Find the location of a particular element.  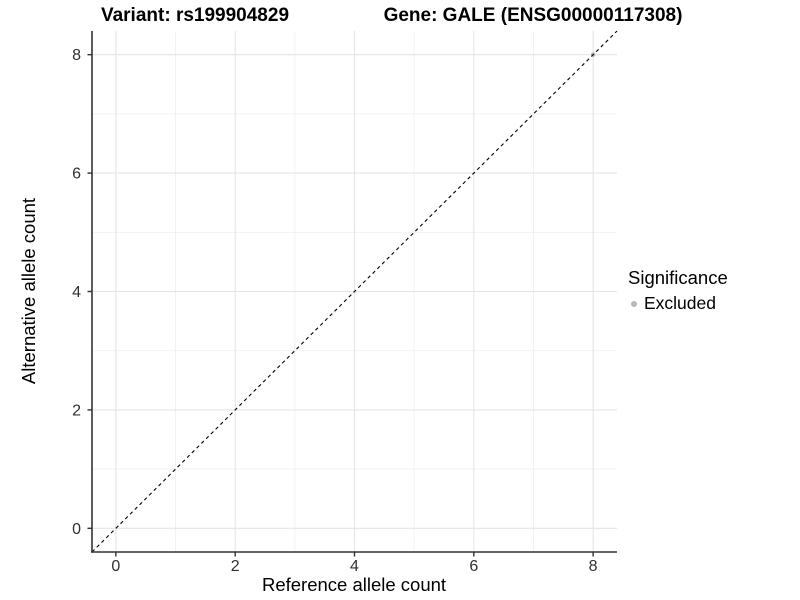

x-tick-label: 6 is located at coordinates (473, 566).